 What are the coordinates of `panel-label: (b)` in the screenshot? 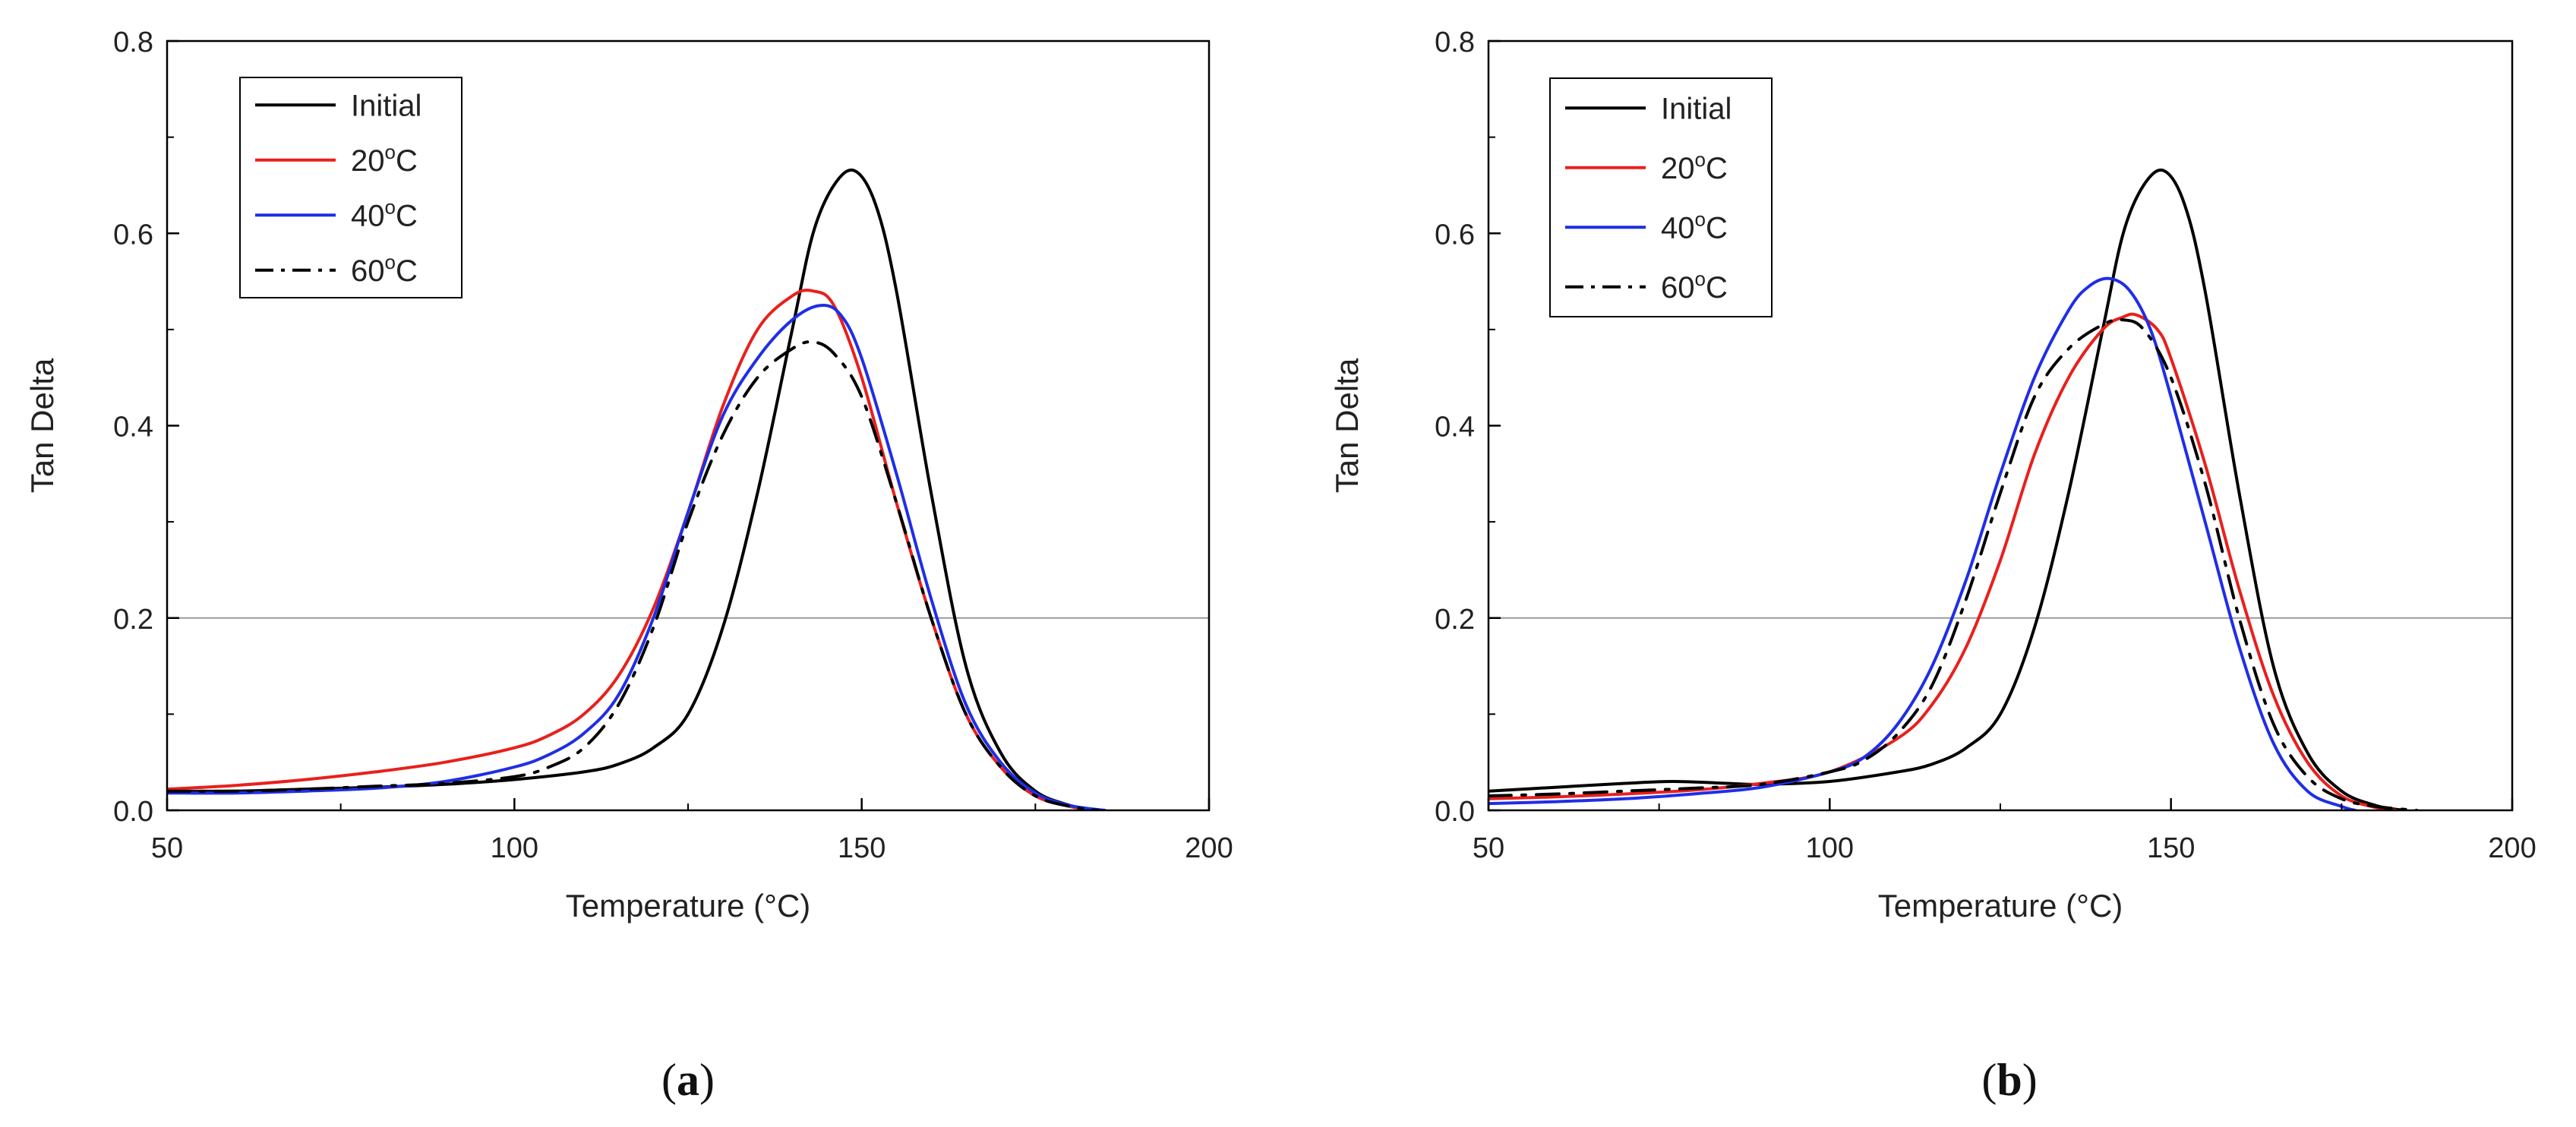 It's located at (2009, 1080).